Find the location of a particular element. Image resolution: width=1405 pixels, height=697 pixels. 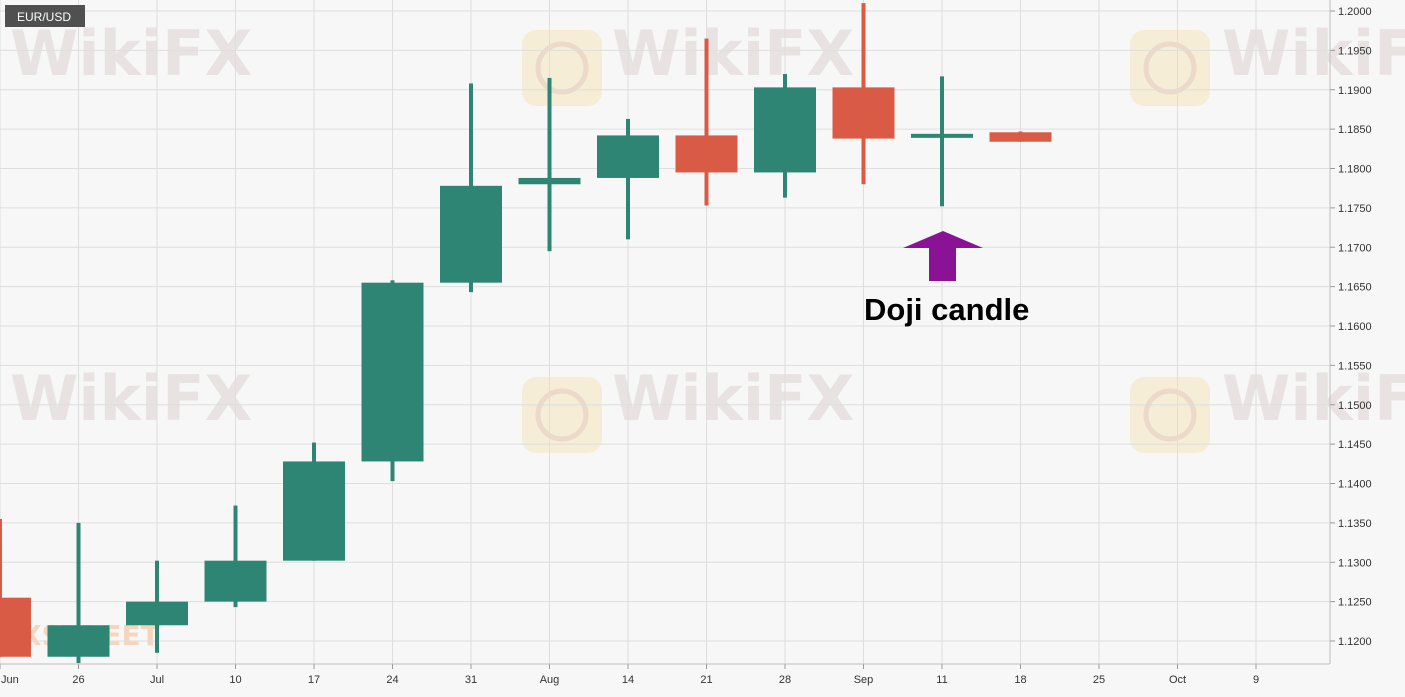

x-tick-label: 9 is located at coordinates (1256, 680).